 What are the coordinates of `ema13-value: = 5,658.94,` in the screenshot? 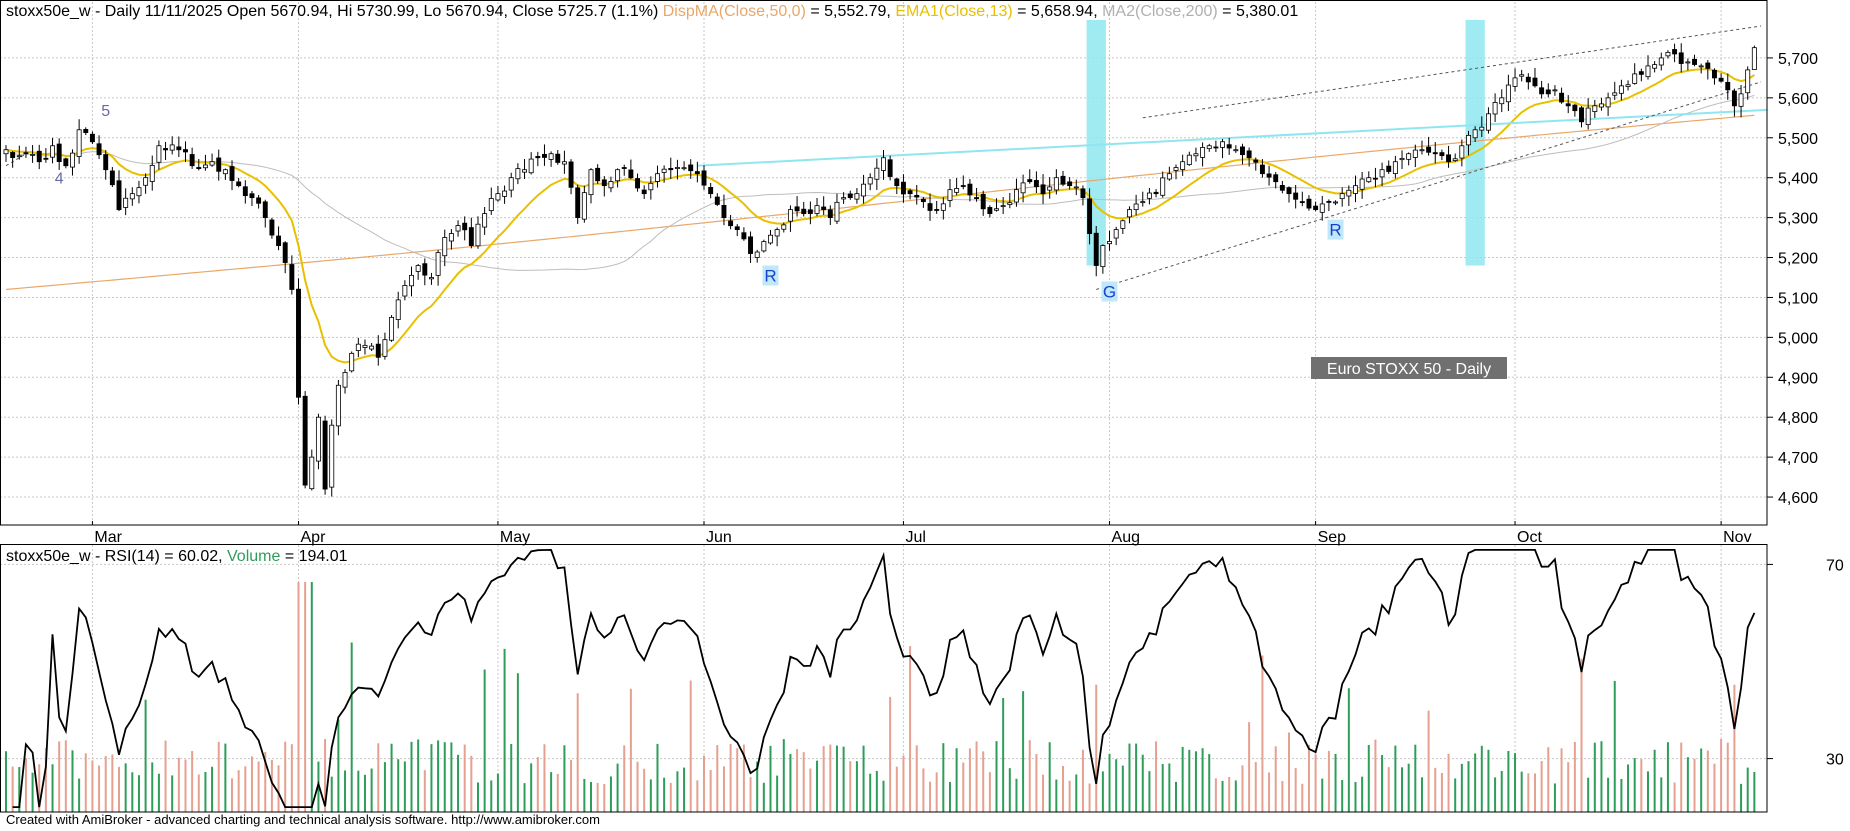 It's located at (1057, 11).